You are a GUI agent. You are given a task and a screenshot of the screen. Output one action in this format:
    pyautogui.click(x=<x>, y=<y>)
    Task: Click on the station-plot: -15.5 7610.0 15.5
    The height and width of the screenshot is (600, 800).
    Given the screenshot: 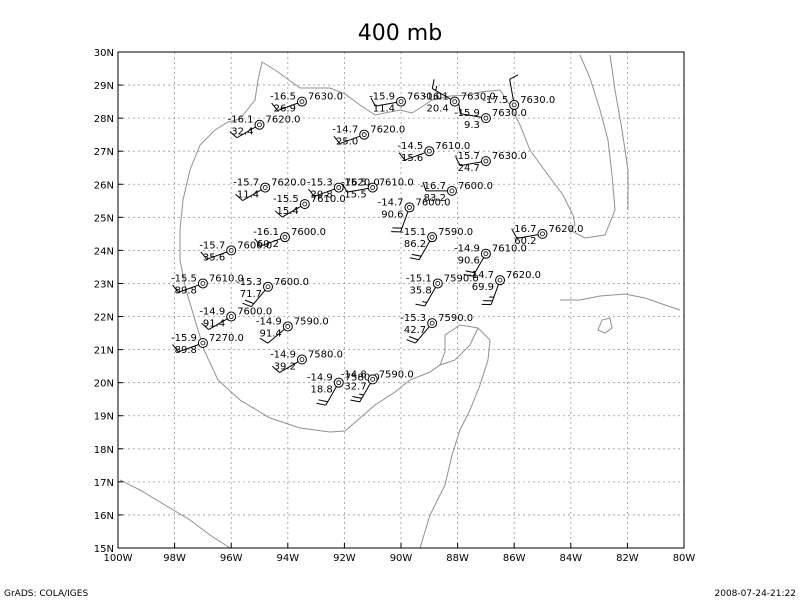 What is the action you would take?
    pyautogui.click(x=377, y=189)
    